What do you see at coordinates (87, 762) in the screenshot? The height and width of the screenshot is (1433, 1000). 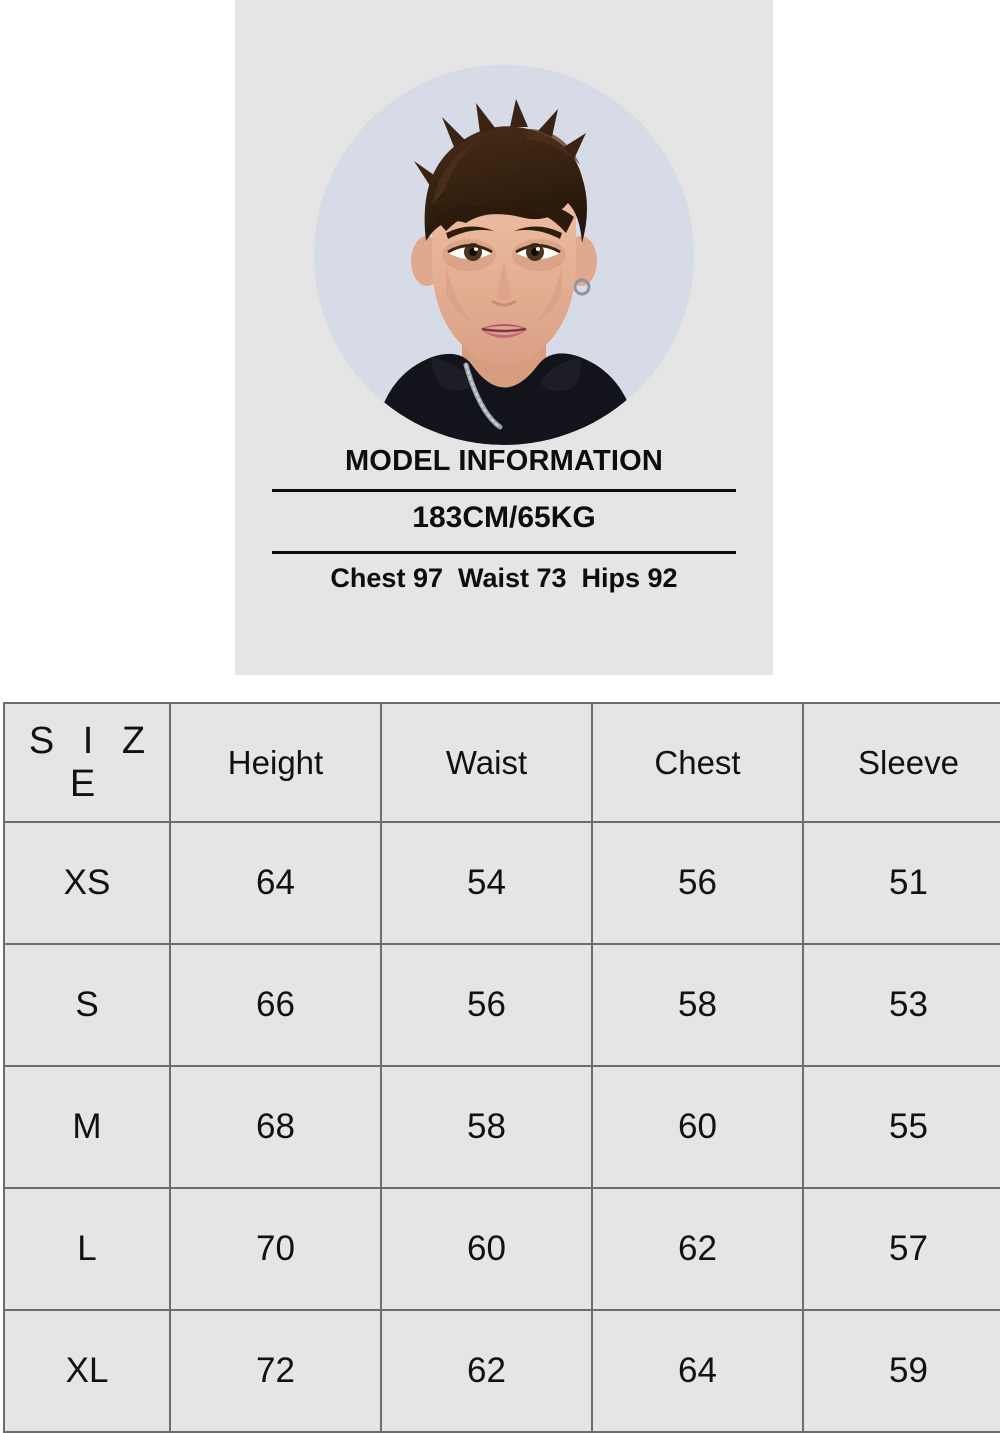 I see `column-header-size: S I Z E` at bounding box center [87, 762].